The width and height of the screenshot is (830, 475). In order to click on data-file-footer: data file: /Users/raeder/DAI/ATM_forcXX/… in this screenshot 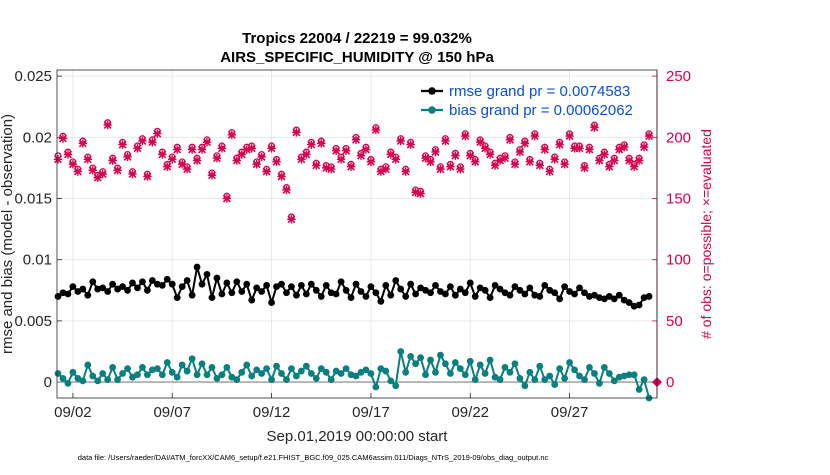, I will do `click(313, 457)`.